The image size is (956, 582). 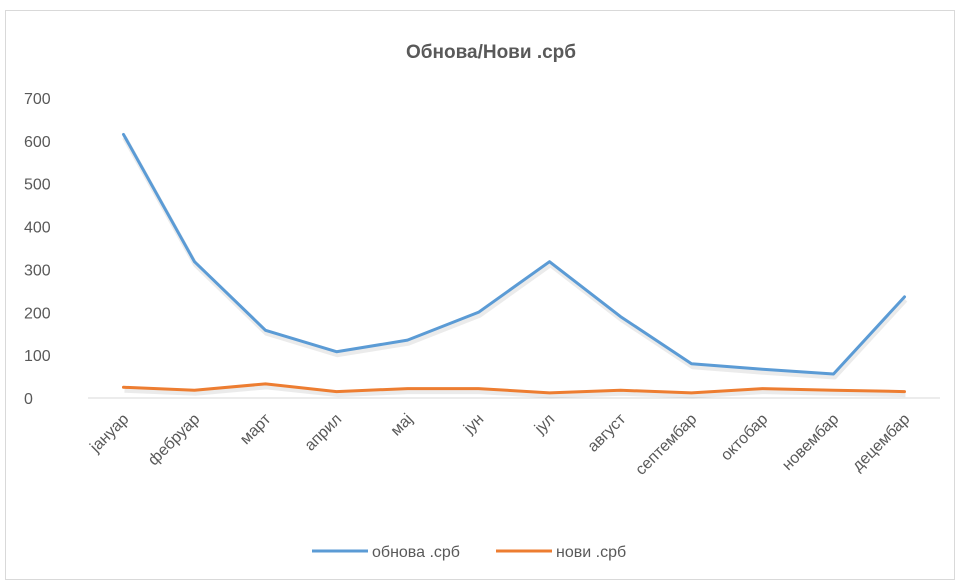 What do you see at coordinates (491, 52) in the screenshot?
I see `chart-title: Обнова/Нови .срб` at bounding box center [491, 52].